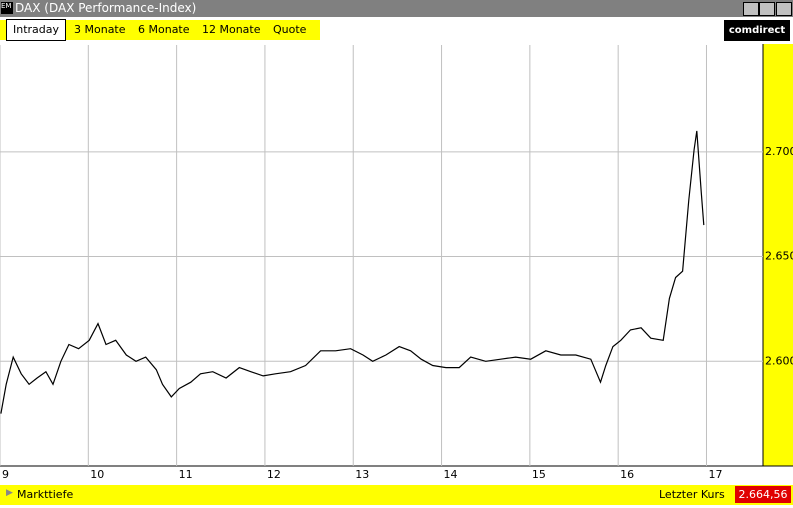  I want to click on x-tick-label: 17, so click(715, 474).